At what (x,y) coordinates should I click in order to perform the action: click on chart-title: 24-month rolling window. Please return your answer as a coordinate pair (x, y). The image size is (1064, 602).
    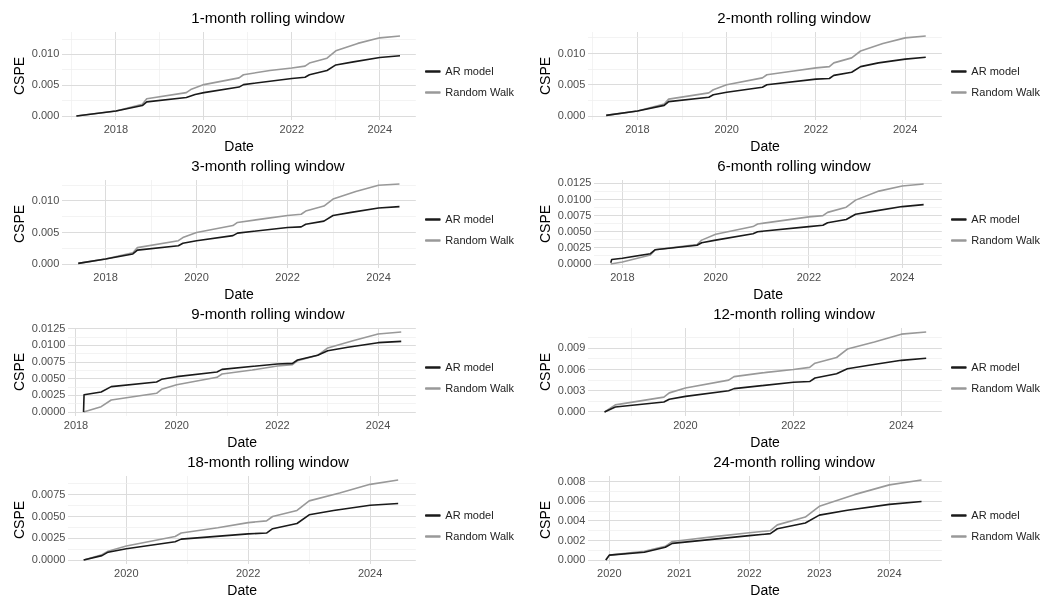
    Looking at the image, I should click on (794, 462).